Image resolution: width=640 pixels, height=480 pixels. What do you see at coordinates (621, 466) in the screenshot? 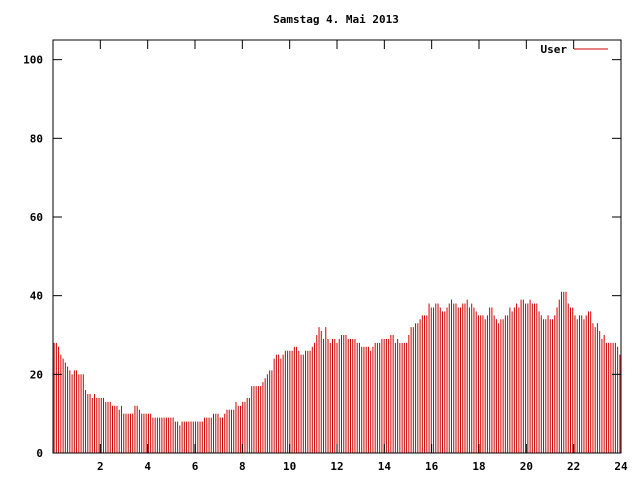
I see `x-tick-label: 24` at bounding box center [621, 466].